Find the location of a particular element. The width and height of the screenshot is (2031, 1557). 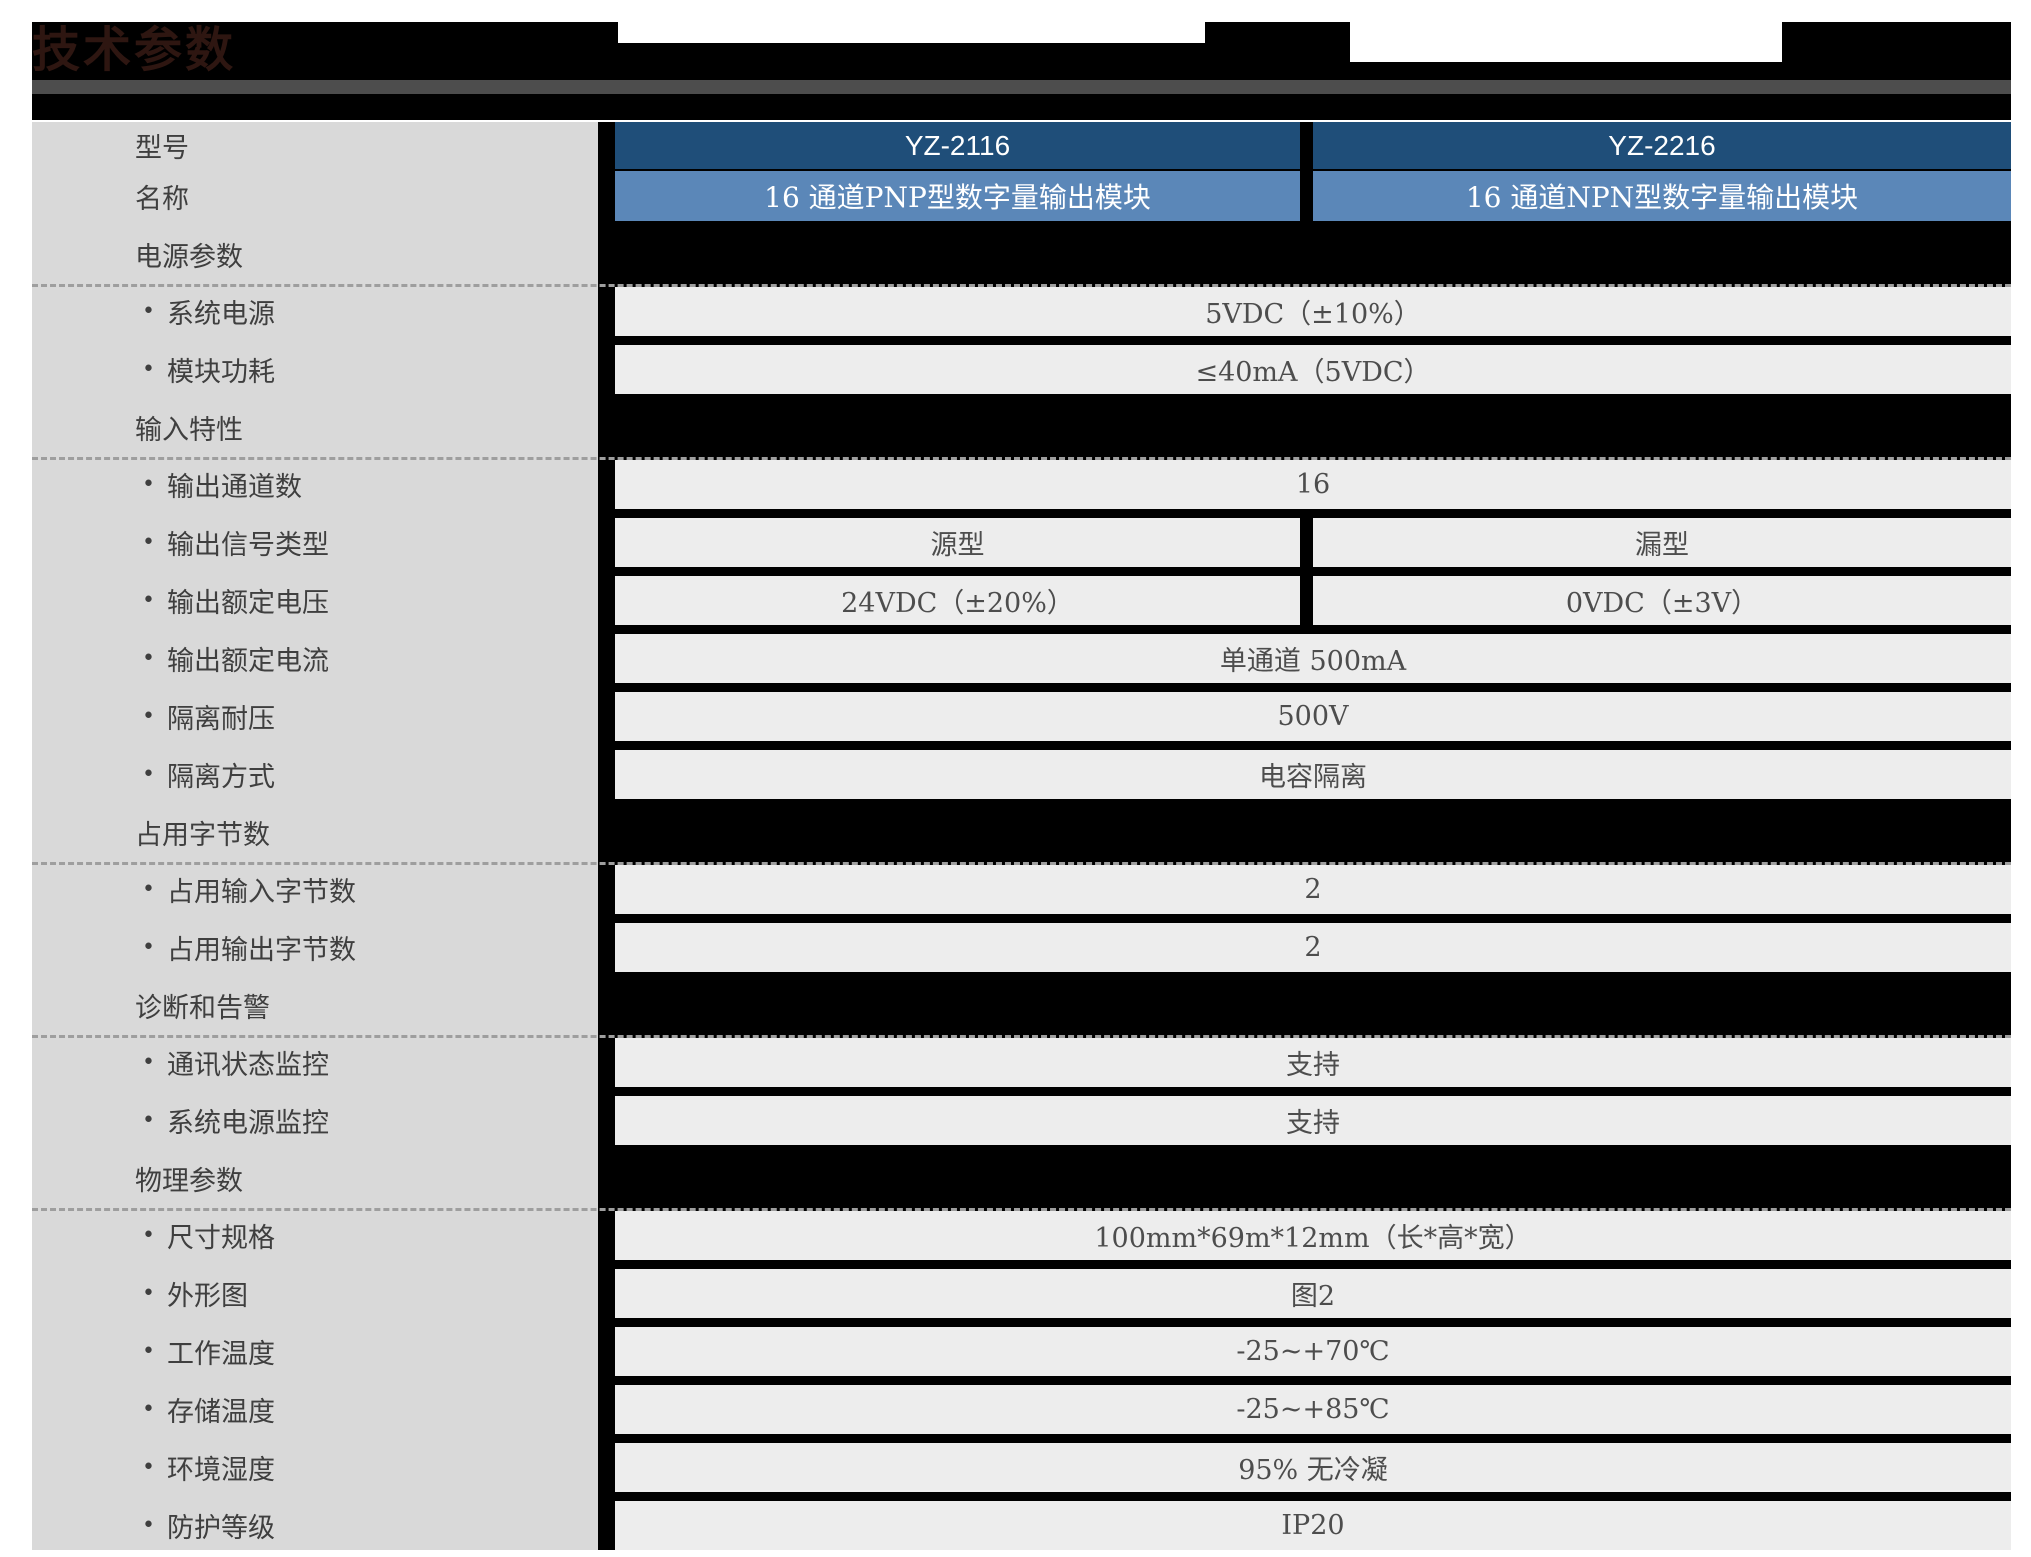

split-value-row: 24VDC（±20%） 0VDC（±3V） is located at coordinates (1313, 600).